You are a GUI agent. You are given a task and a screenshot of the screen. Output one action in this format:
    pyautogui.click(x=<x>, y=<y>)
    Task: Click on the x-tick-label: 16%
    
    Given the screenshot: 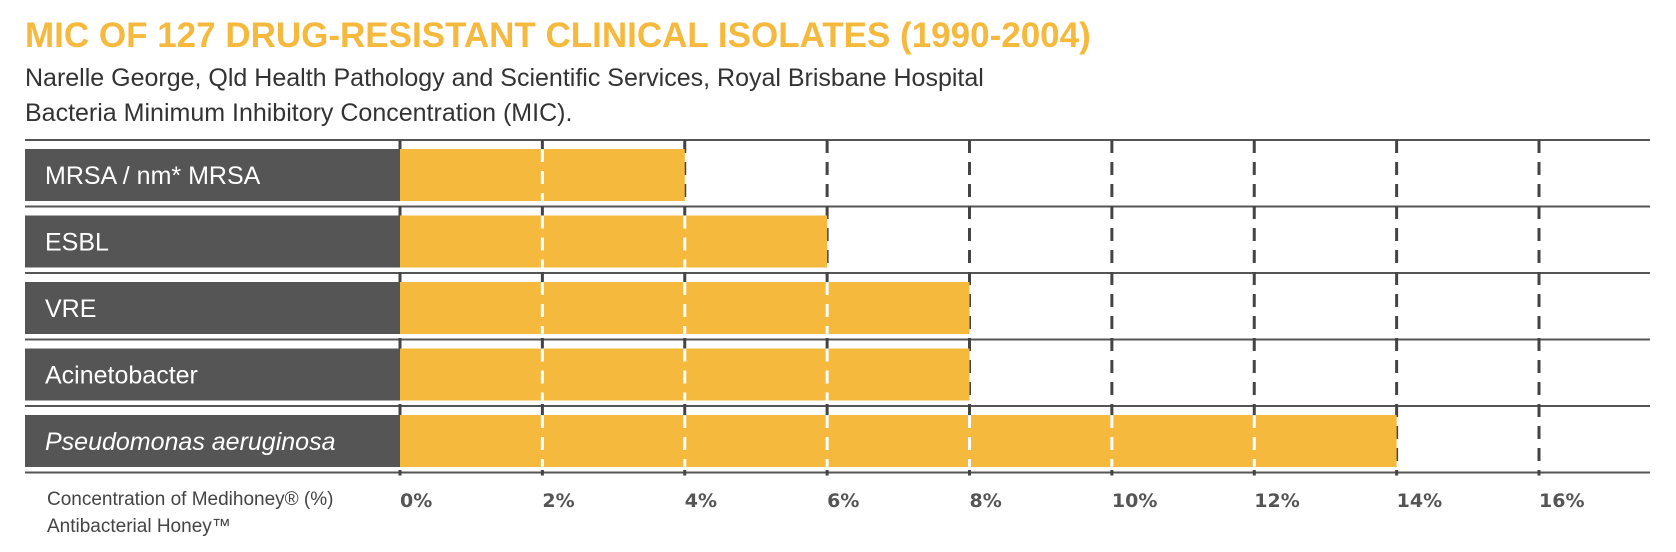 What is the action you would take?
    pyautogui.click(x=1561, y=501)
    